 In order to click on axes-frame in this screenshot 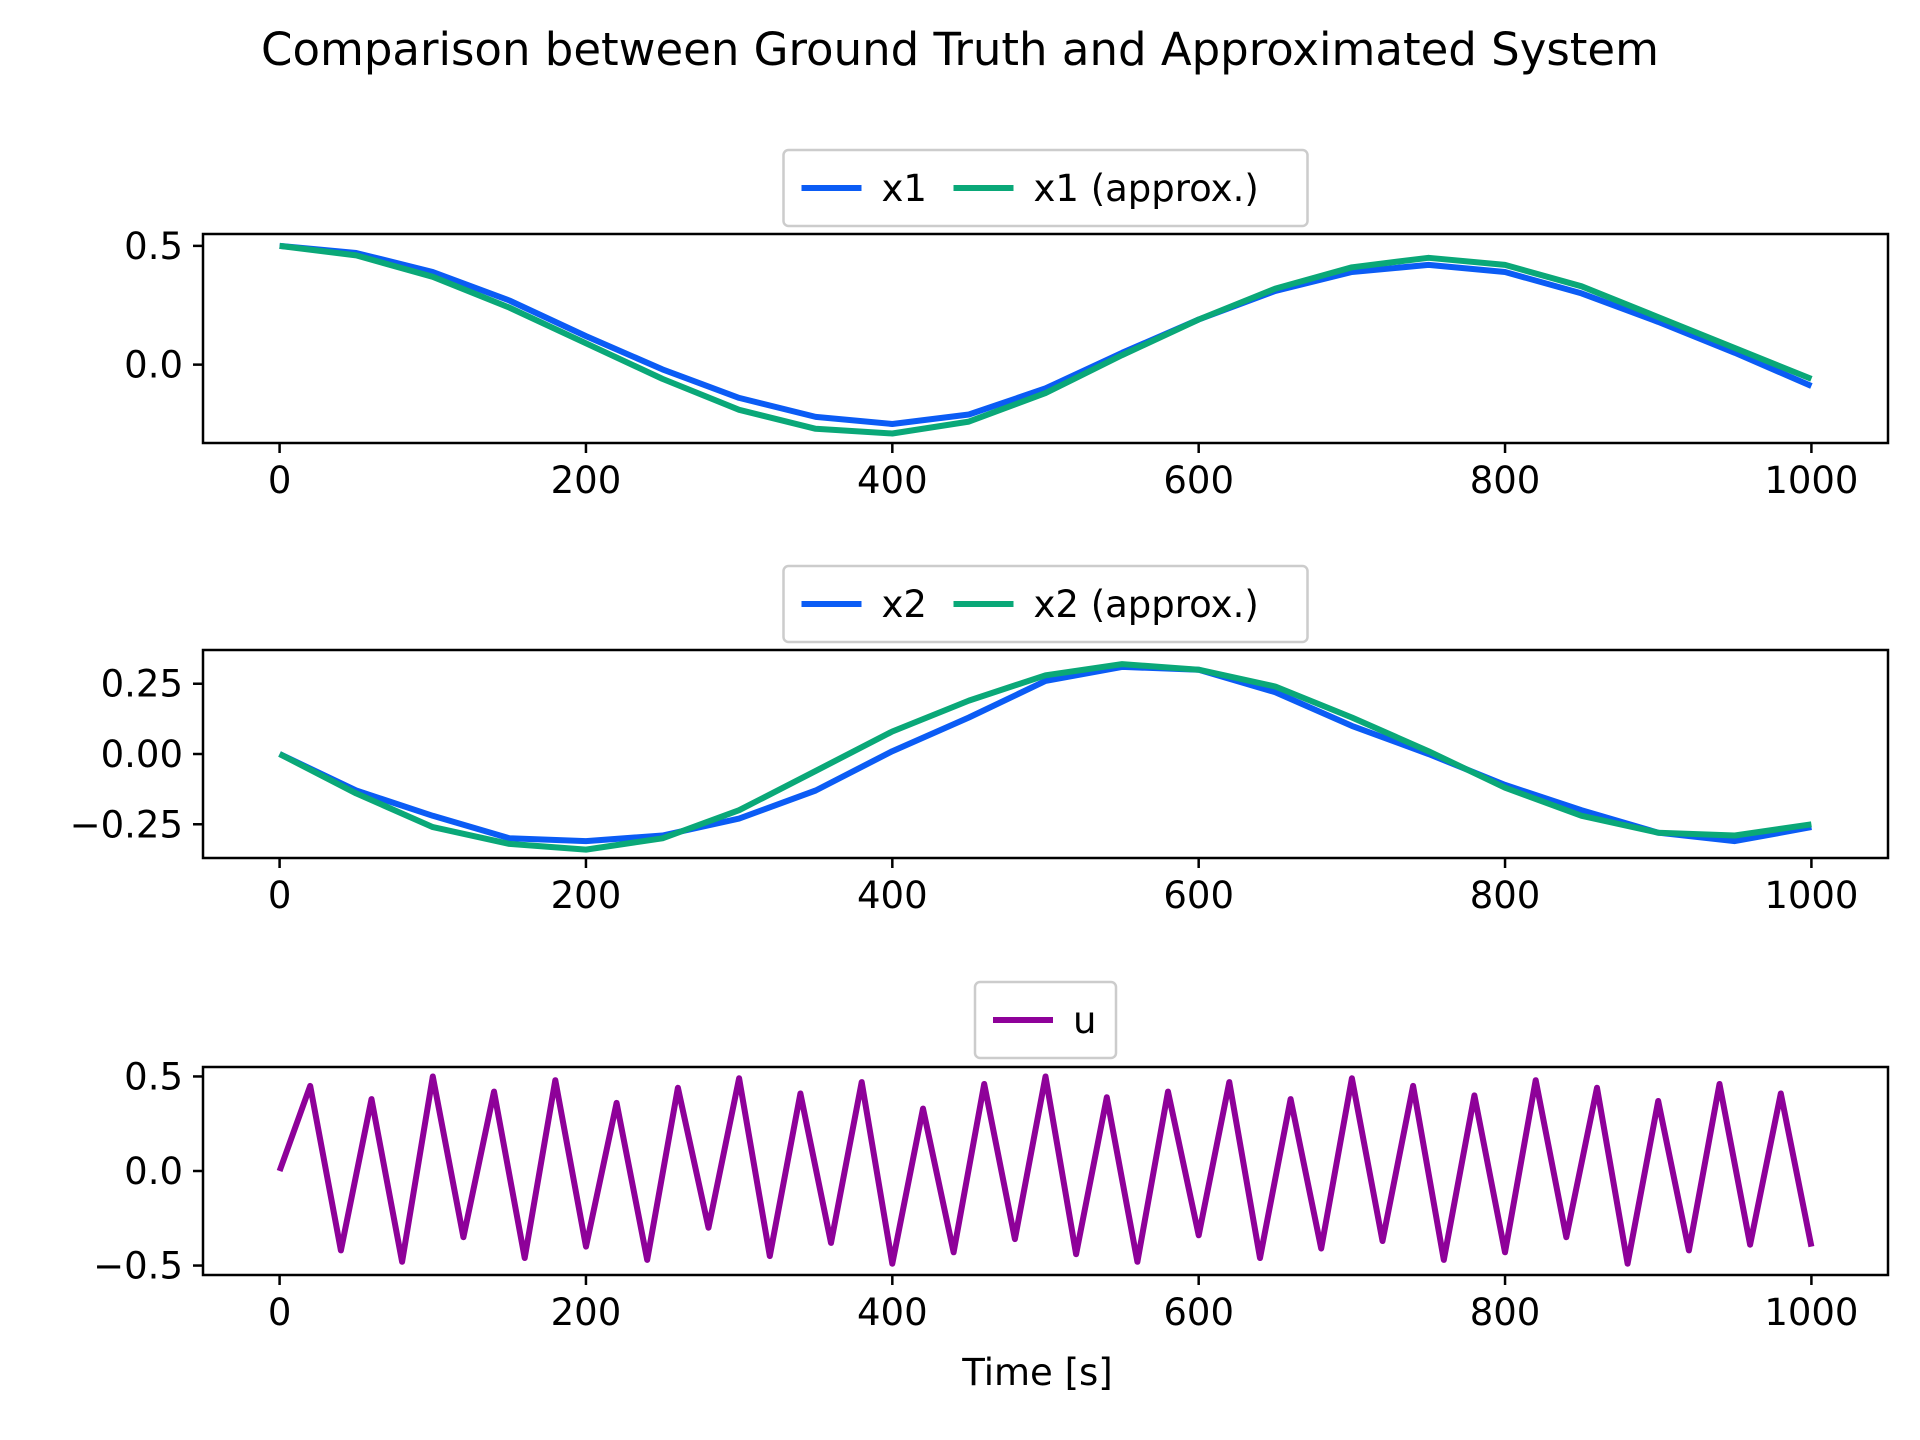, I will do `click(1045, 338)`.